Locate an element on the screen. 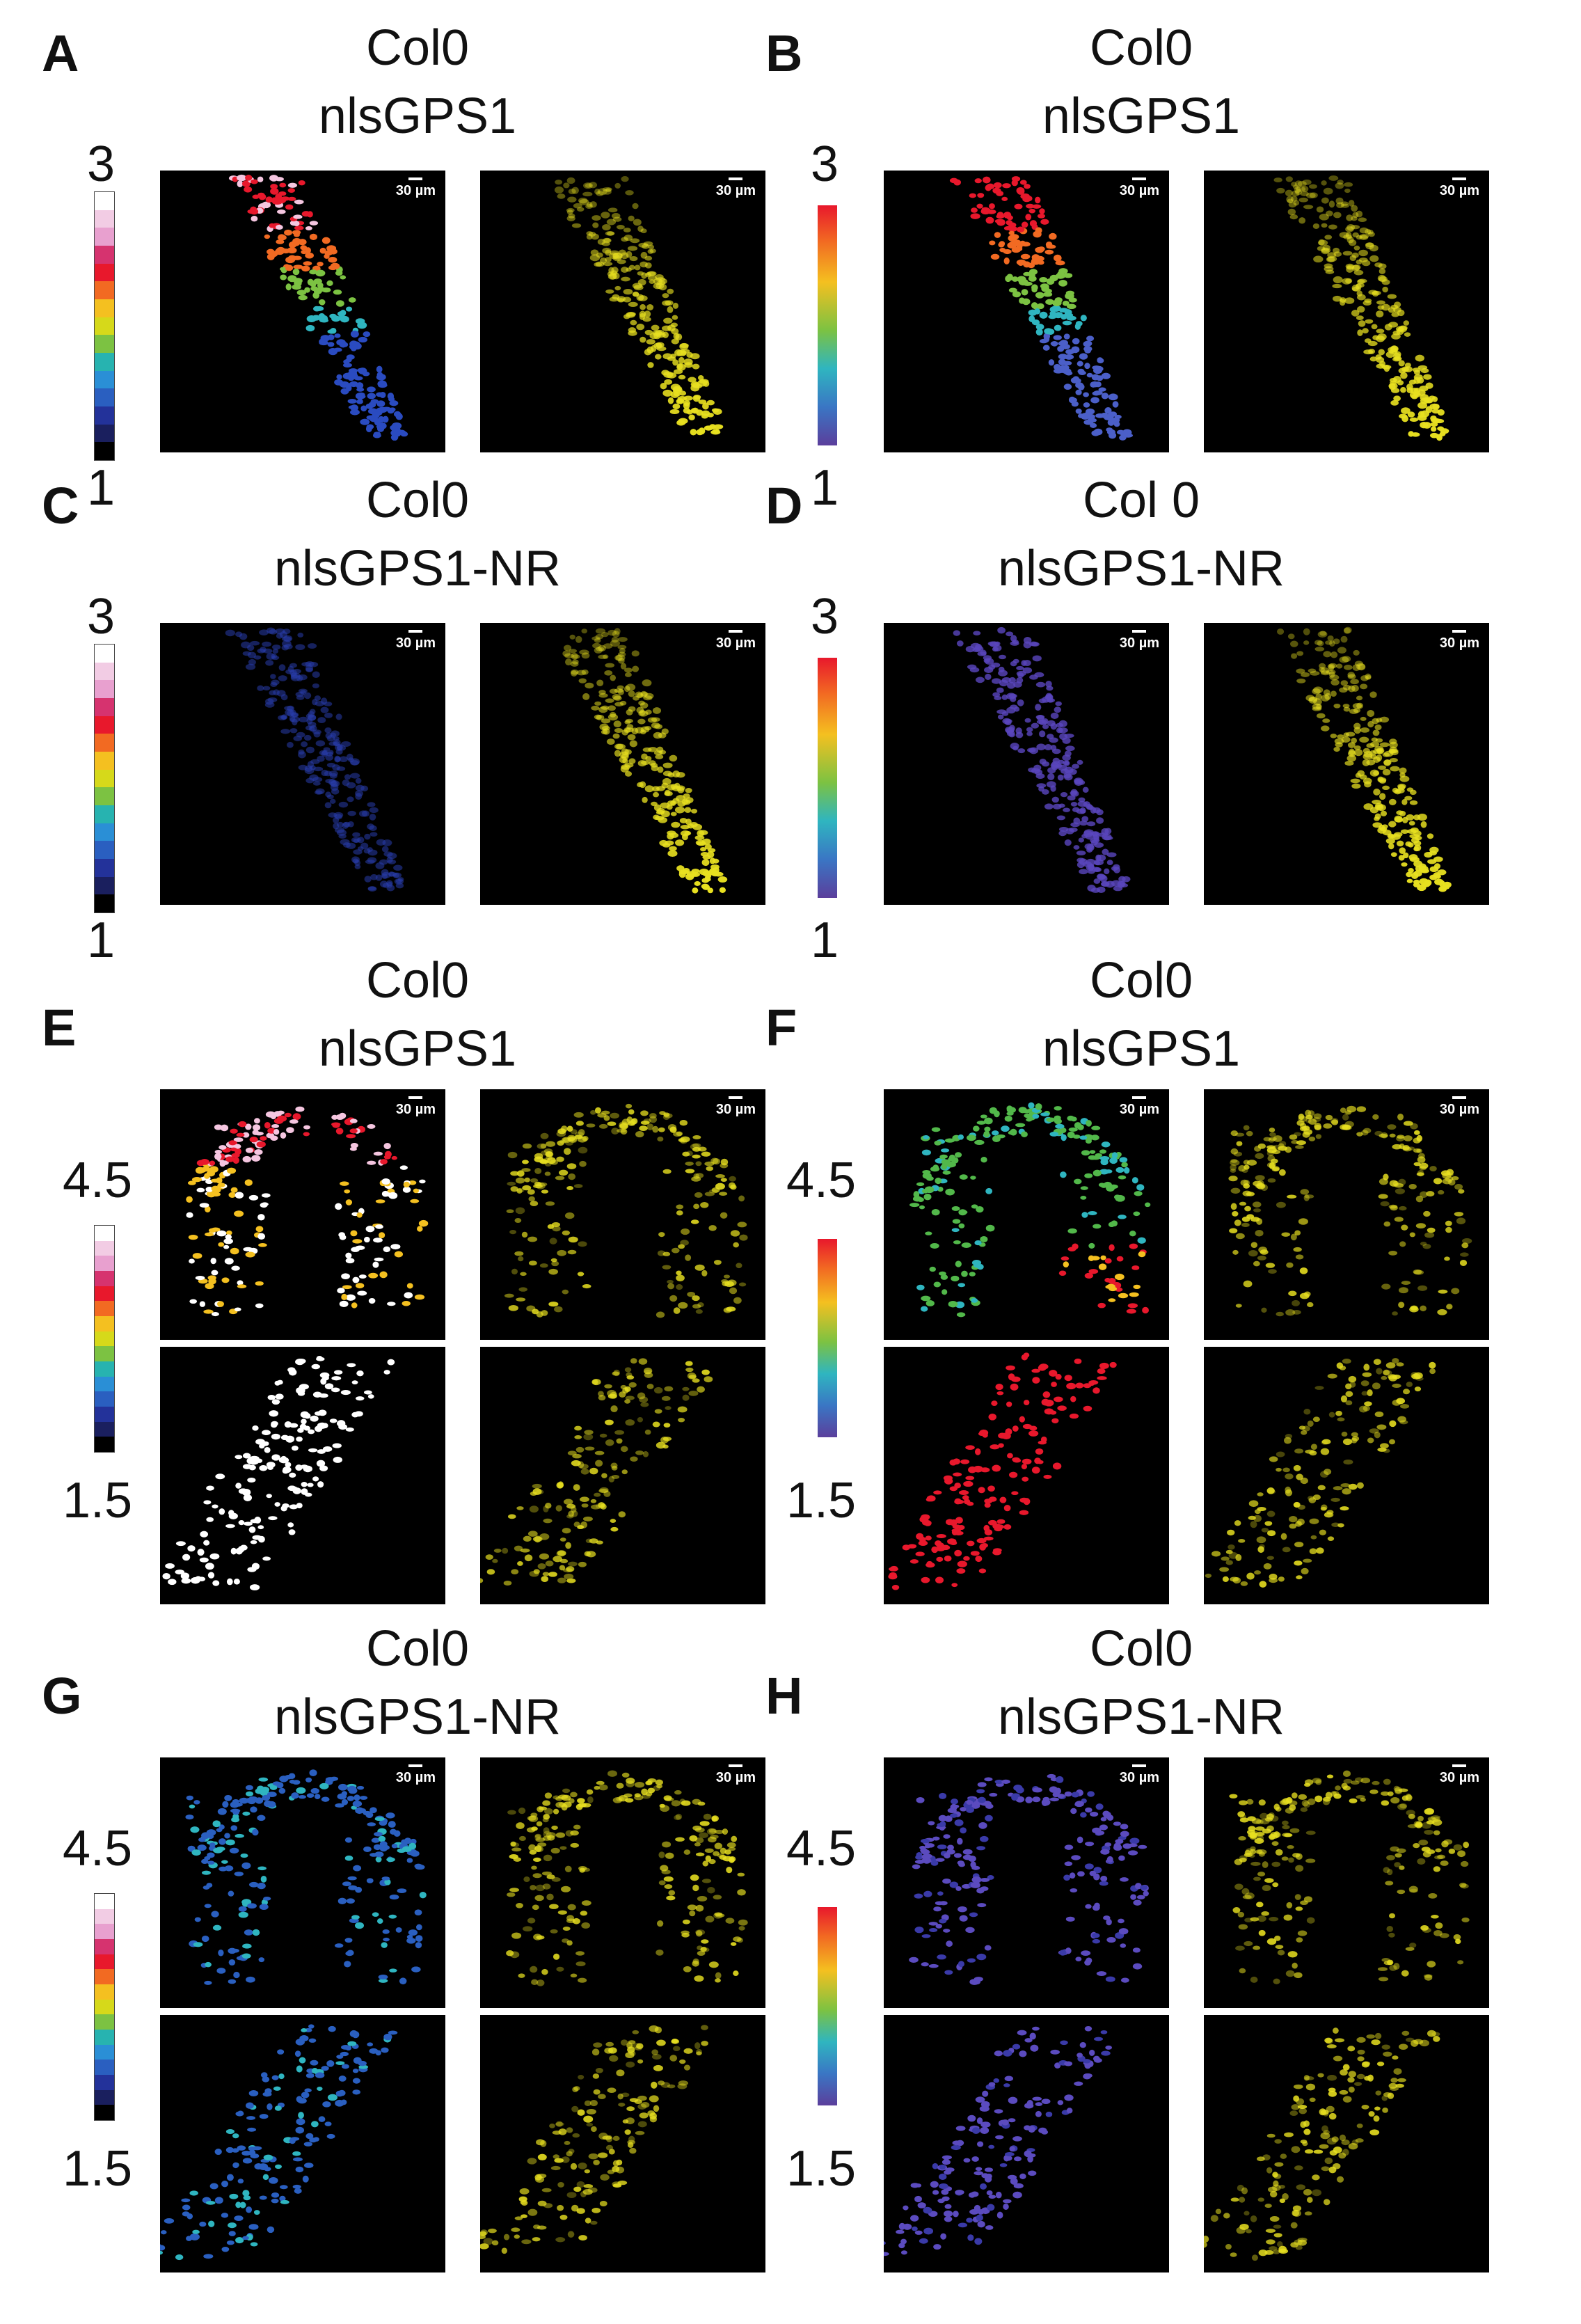 The image size is (1581, 2324). panel-h: H Col0 nlsGPS1-NR 4.5 1.5 30 µm 30 µm is located at coordinates (1127, 1947).